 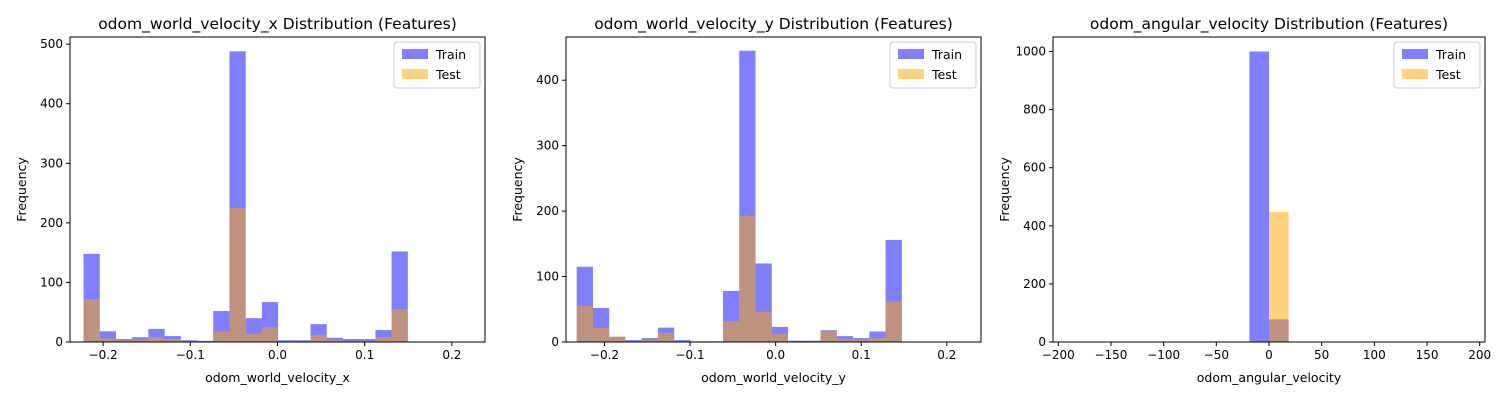 I want to click on x-tick-label: −150, so click(x=1110, y=355).